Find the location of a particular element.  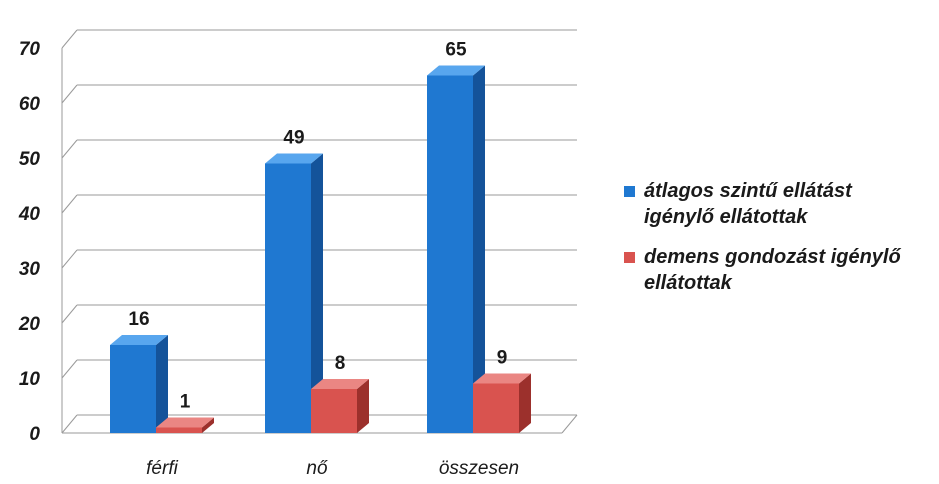

y-tick-label: 30 is located at coordinates (30, 269).